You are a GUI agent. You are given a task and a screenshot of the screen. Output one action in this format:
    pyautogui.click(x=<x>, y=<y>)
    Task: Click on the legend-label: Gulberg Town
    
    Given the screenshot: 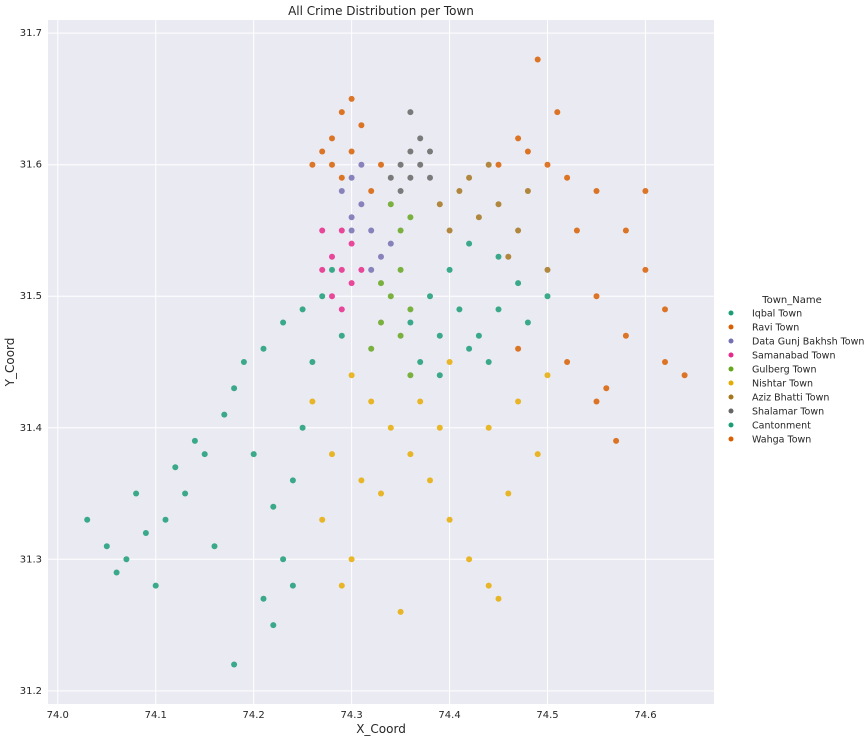 What is the action you would take?
    pyautogui.click(x=784, y=370)
    